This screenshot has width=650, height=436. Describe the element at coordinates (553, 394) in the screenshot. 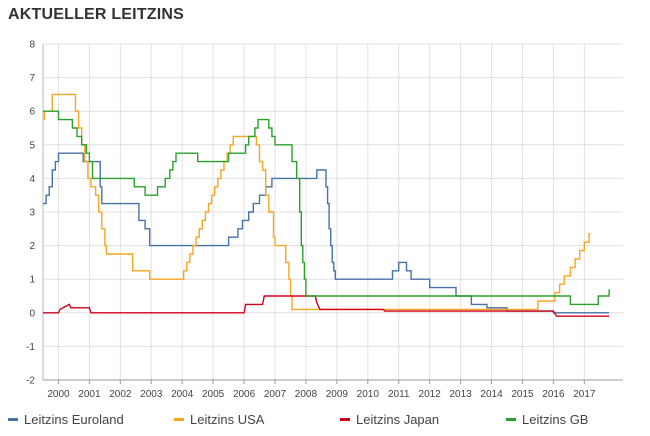

I see `x-tick-label: 2016` at that location.